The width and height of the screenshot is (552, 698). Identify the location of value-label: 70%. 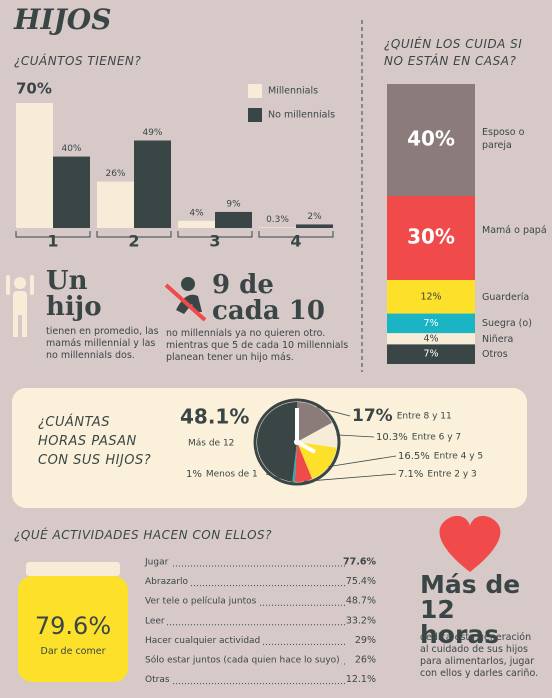
(34, 89).